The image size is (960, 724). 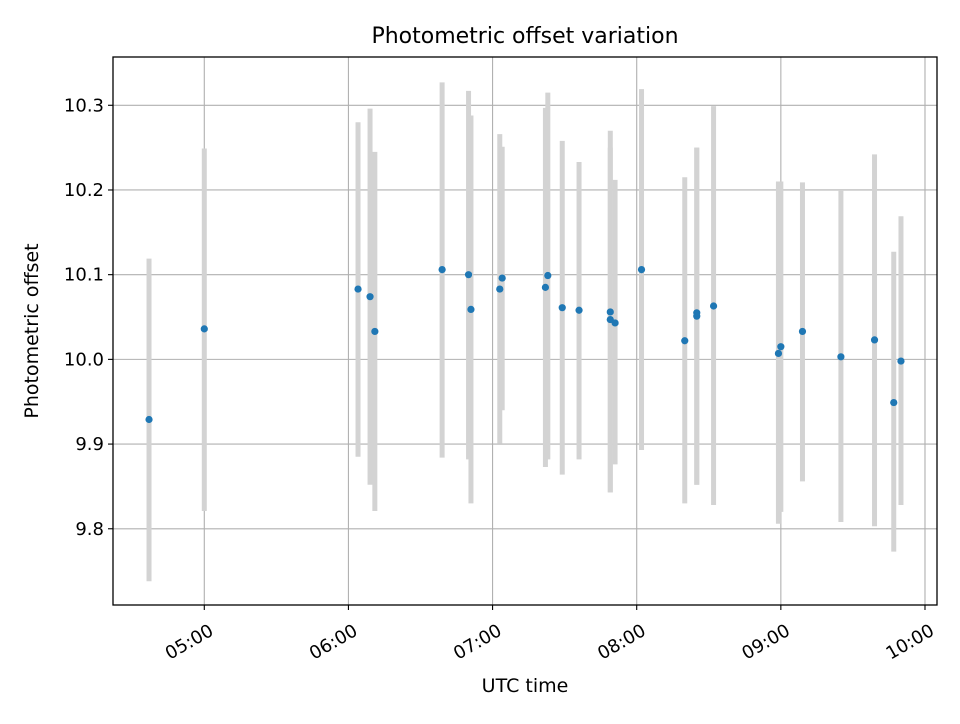 I want to click on y-tick-label: 9.9, so click(x=89, y=444).